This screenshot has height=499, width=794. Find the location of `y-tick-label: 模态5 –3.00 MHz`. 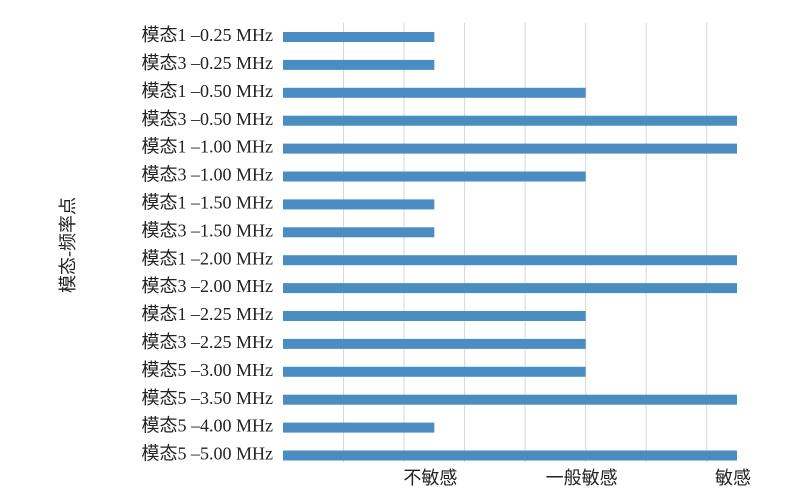

y-tick-label: 模态5 –3.00 MHz is located at coordinates (208, 370).